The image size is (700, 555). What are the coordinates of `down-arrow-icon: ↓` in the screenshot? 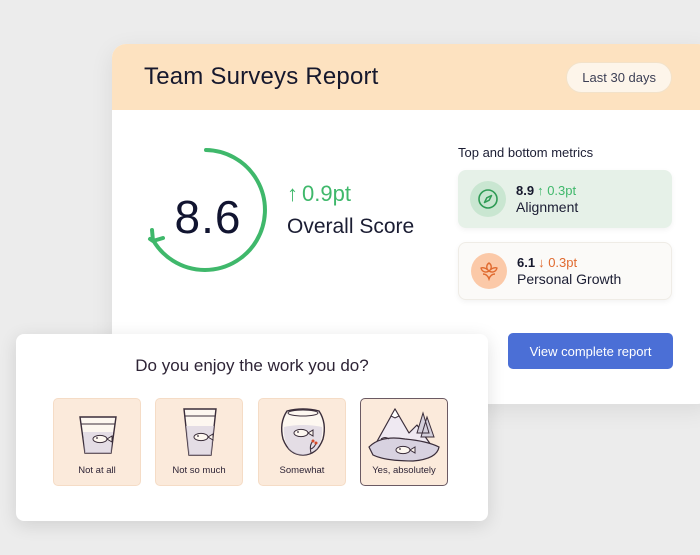 It's located at (541, 262).